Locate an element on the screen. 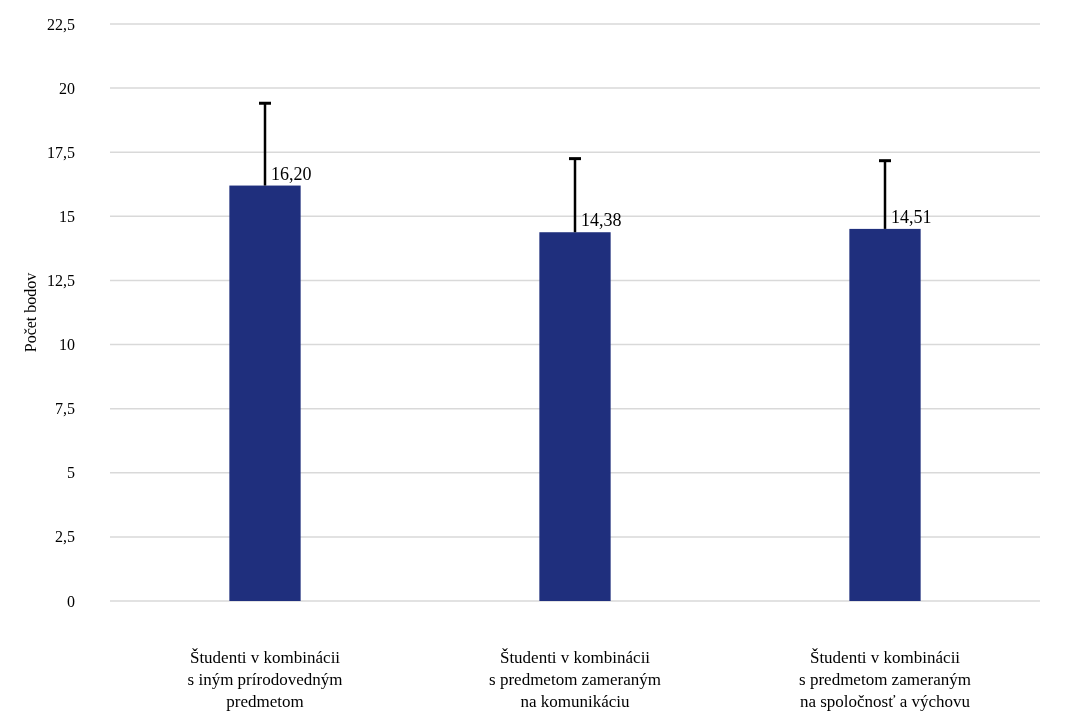 Image resolution: width=1072 pixels, height=720 pixels. x-tick-label: Študenti v kombinácii s predmetom zameraným na spoločnosť a výchovu is located at coordinates (885, 679).